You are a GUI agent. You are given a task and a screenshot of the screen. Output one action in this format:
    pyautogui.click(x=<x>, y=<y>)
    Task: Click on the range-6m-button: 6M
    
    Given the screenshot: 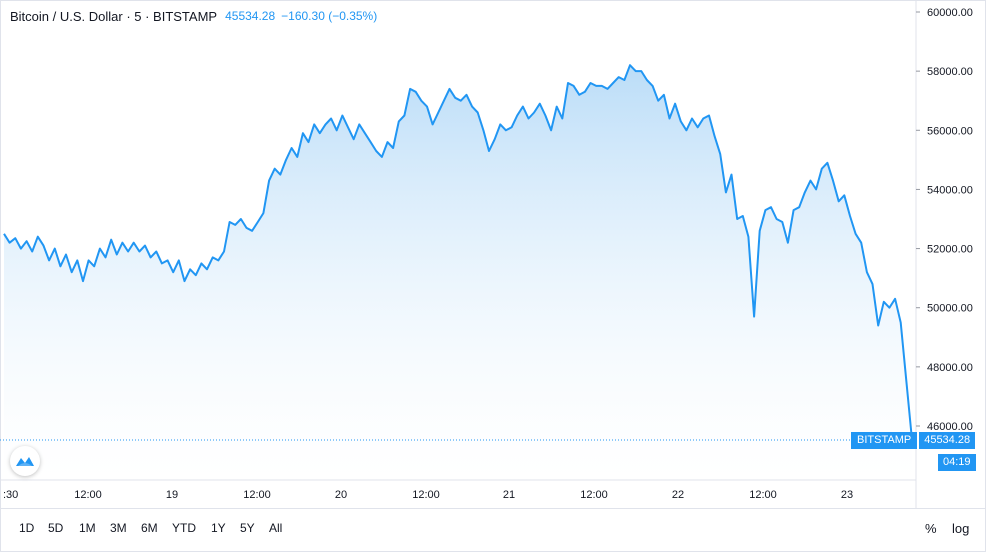 What is the action you would take?
    pyautogui.click(x=149, y=528)
    